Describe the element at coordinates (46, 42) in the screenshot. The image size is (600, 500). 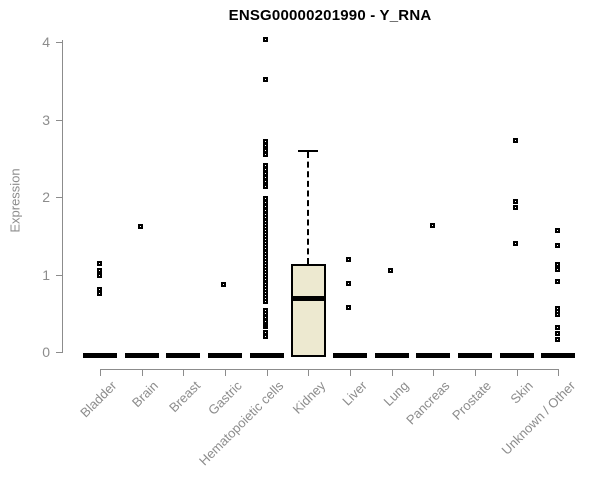
I see `y-tick-label: 4` at that location.